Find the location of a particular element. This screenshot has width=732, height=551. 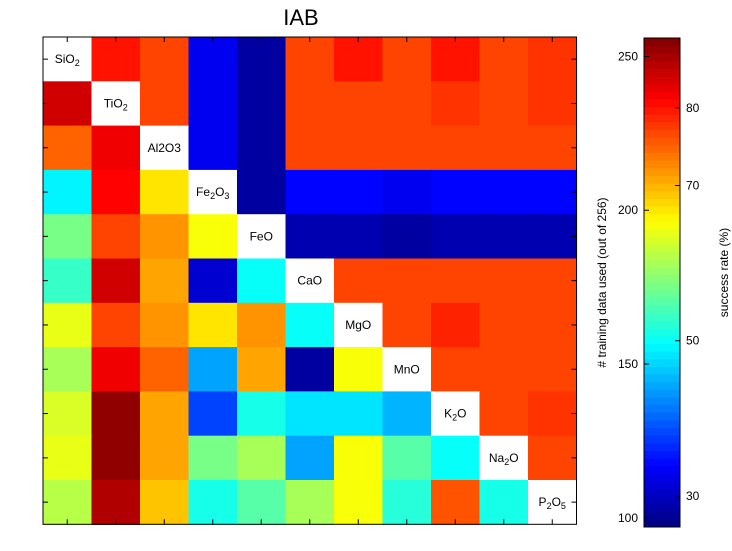

diagonal-label: Na2O is located at coordinates (504, 459).